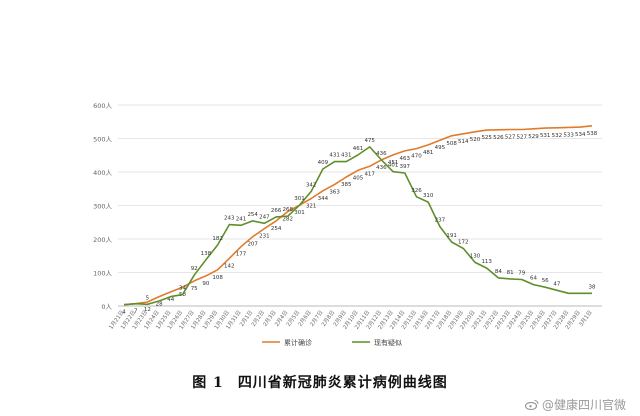  What do you see at coordinates (405, 167) in the screenshot?
I see `data-label: 397` at bounding box center [405, 167].